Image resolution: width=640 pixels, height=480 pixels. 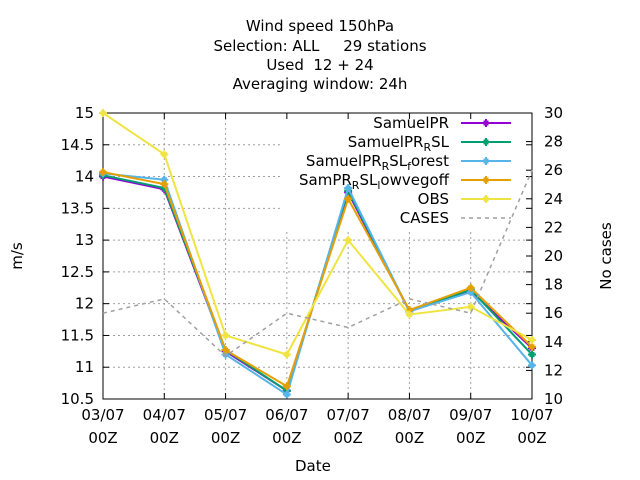 What do you see at coordinates (320, 84) in the screenshot?
I see `chart-title-line-4: Averaging window: 24h` at bounding box center [320, 84].